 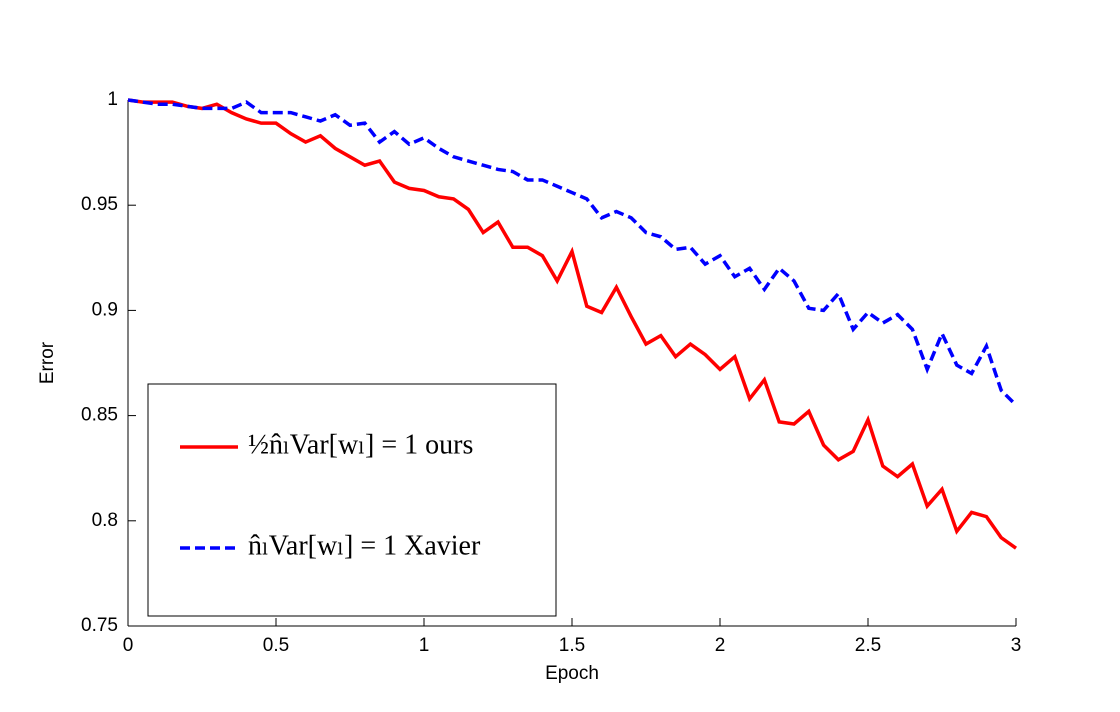 What do you see at coordinates (720, 645) in the screenshot?
I see `x-tick-label: 2` at bounding box center [720, 645].